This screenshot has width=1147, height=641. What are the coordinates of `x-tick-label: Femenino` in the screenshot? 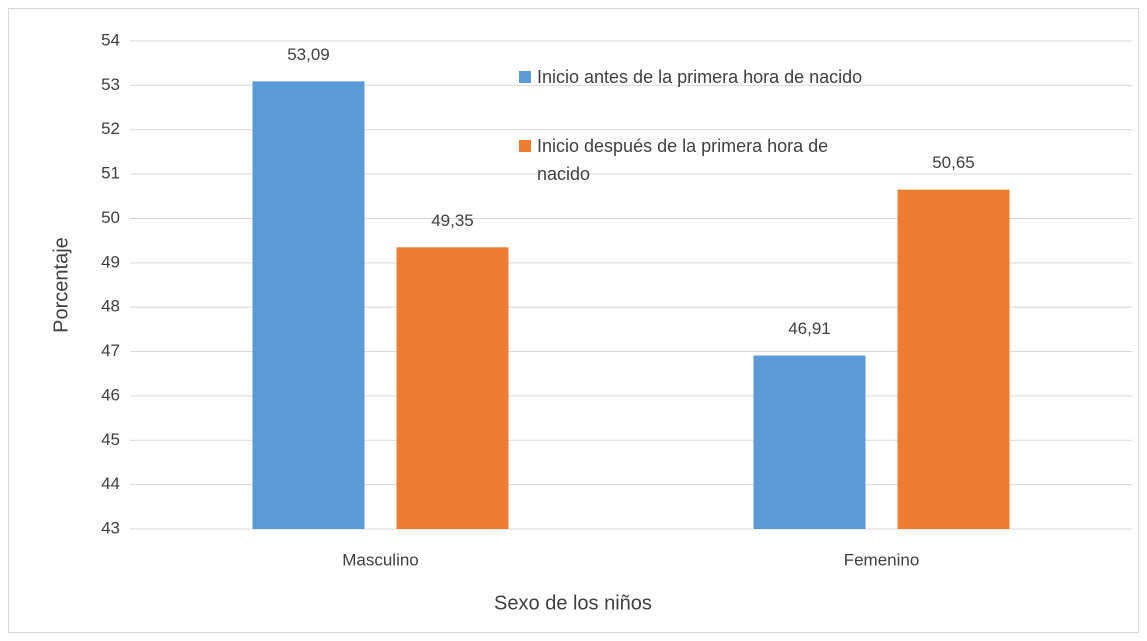 It's located at (882, 559).